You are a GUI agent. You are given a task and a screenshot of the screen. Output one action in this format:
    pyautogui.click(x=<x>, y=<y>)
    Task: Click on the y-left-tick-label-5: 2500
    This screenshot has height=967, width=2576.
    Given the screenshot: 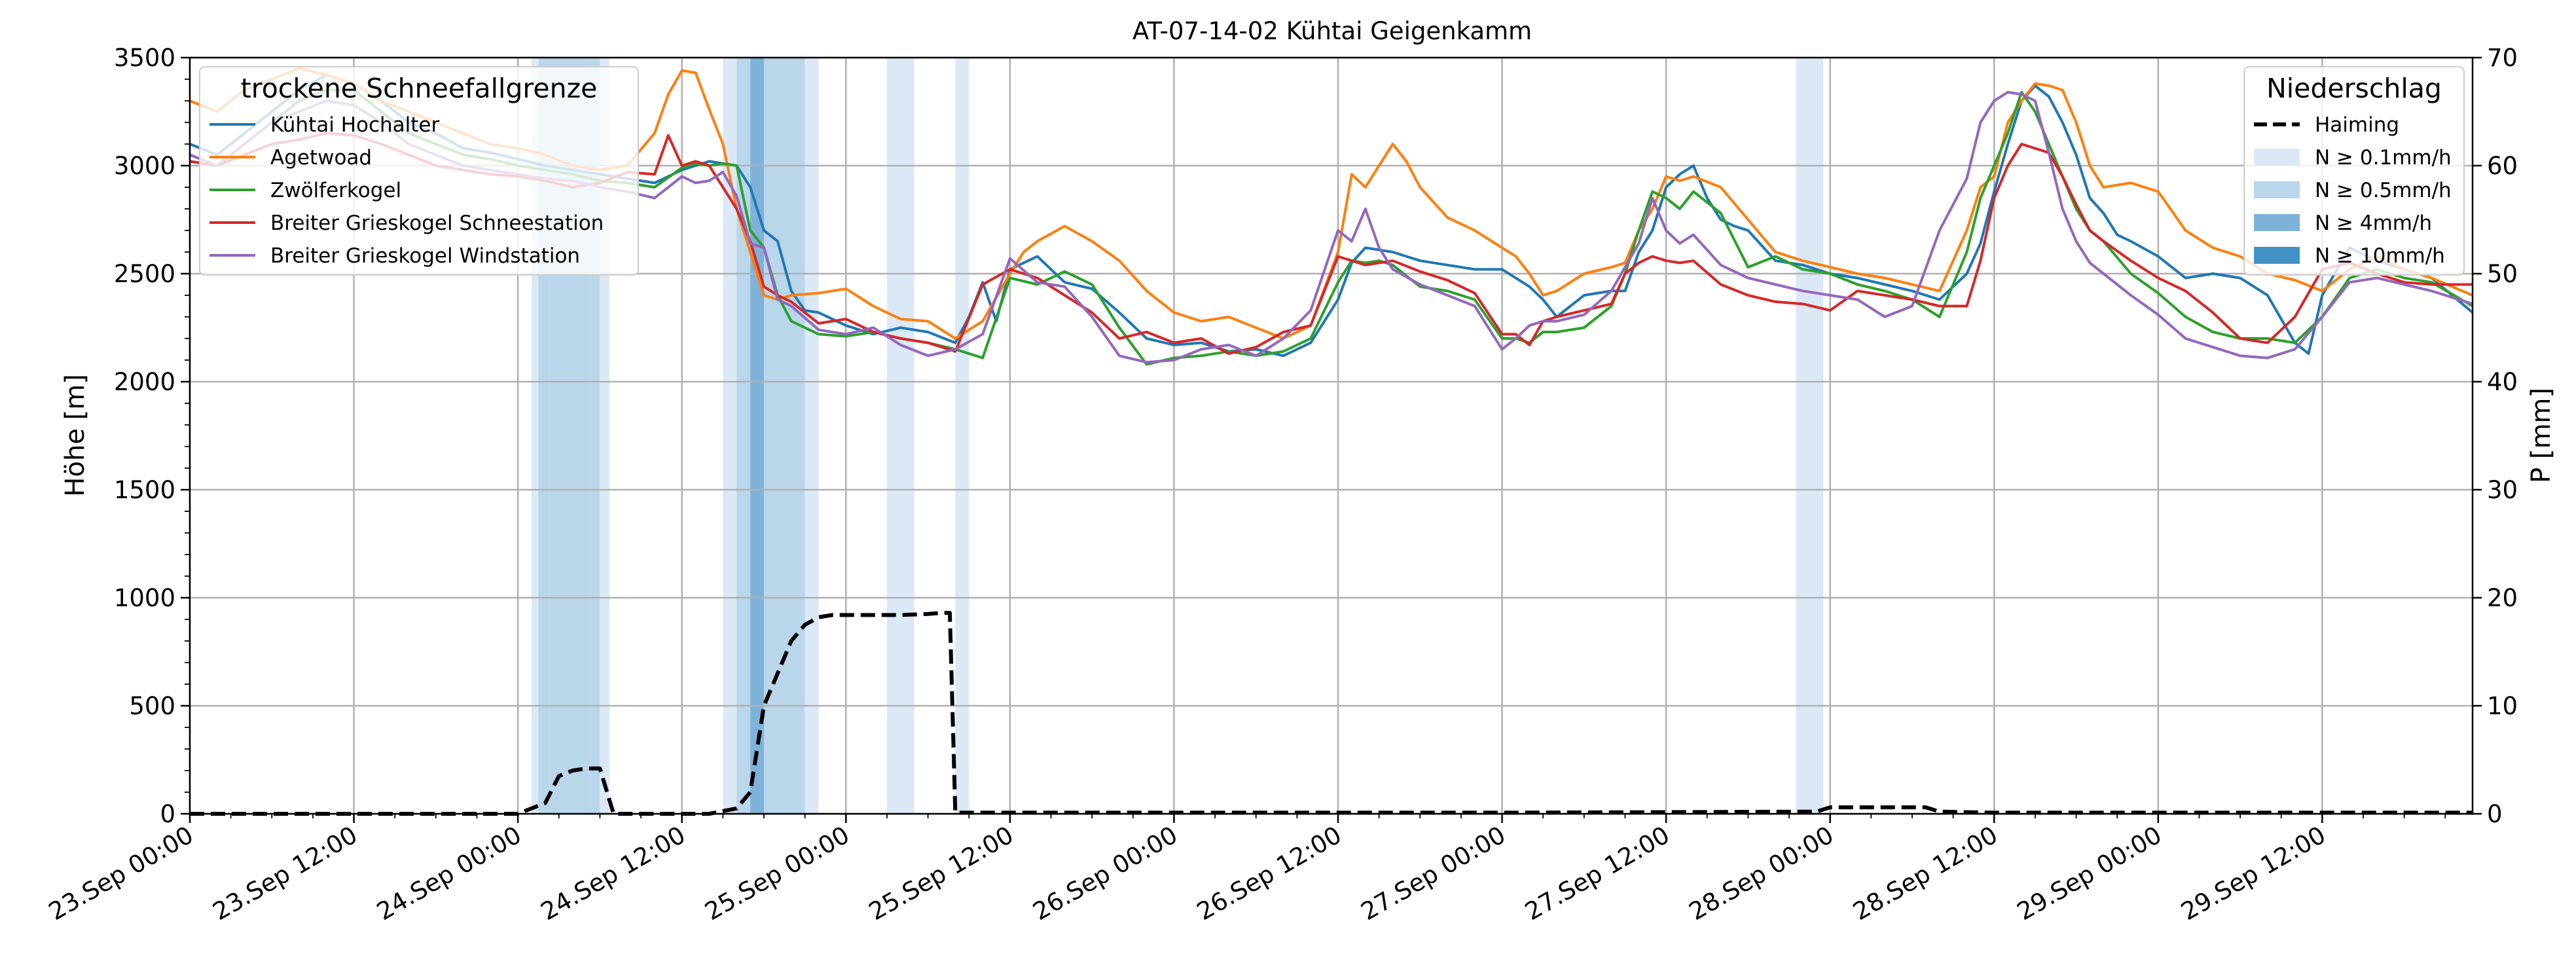 What is the action you would take?
    pyautogui.click(x=144, y=274)
    